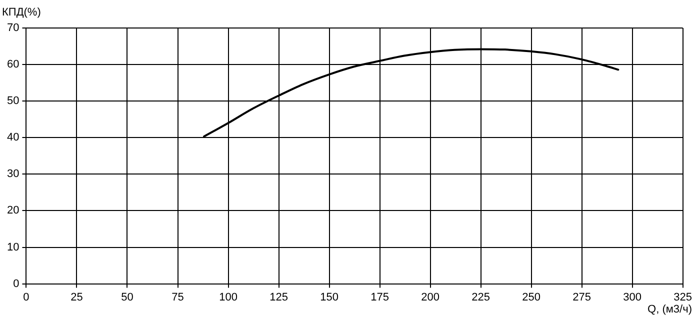 The image size is (695, 321). Describe the element at coordinates (13, 101) in the screenshot. I see `y-tick-label: 50` at that location.